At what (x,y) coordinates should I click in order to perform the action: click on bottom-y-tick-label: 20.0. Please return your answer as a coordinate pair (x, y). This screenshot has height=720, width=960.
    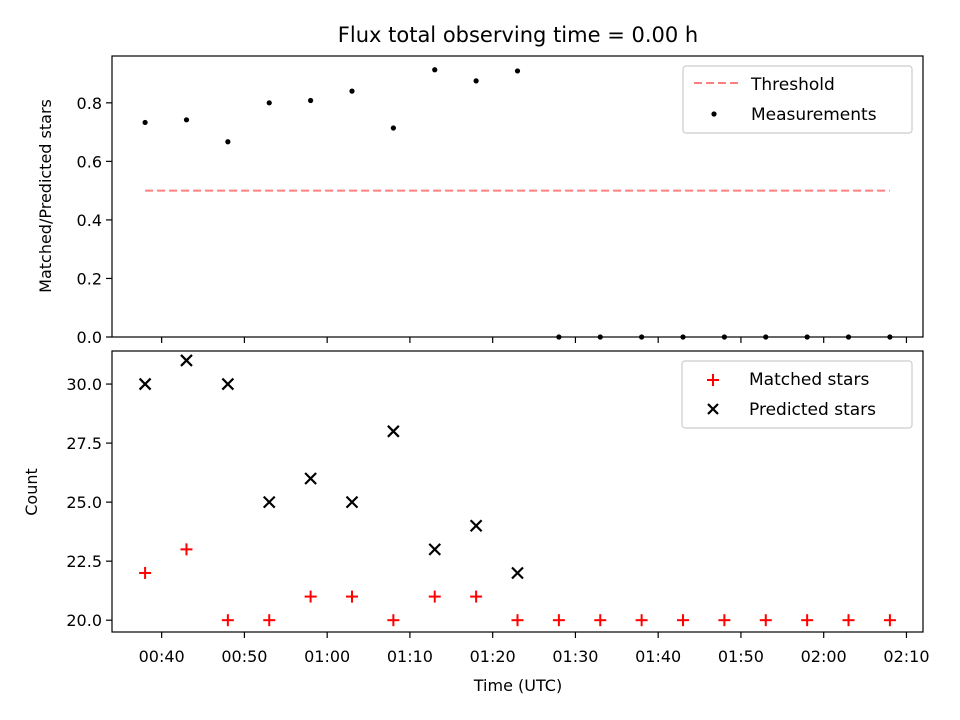
    Looking at the image, I should click on (84, 620).